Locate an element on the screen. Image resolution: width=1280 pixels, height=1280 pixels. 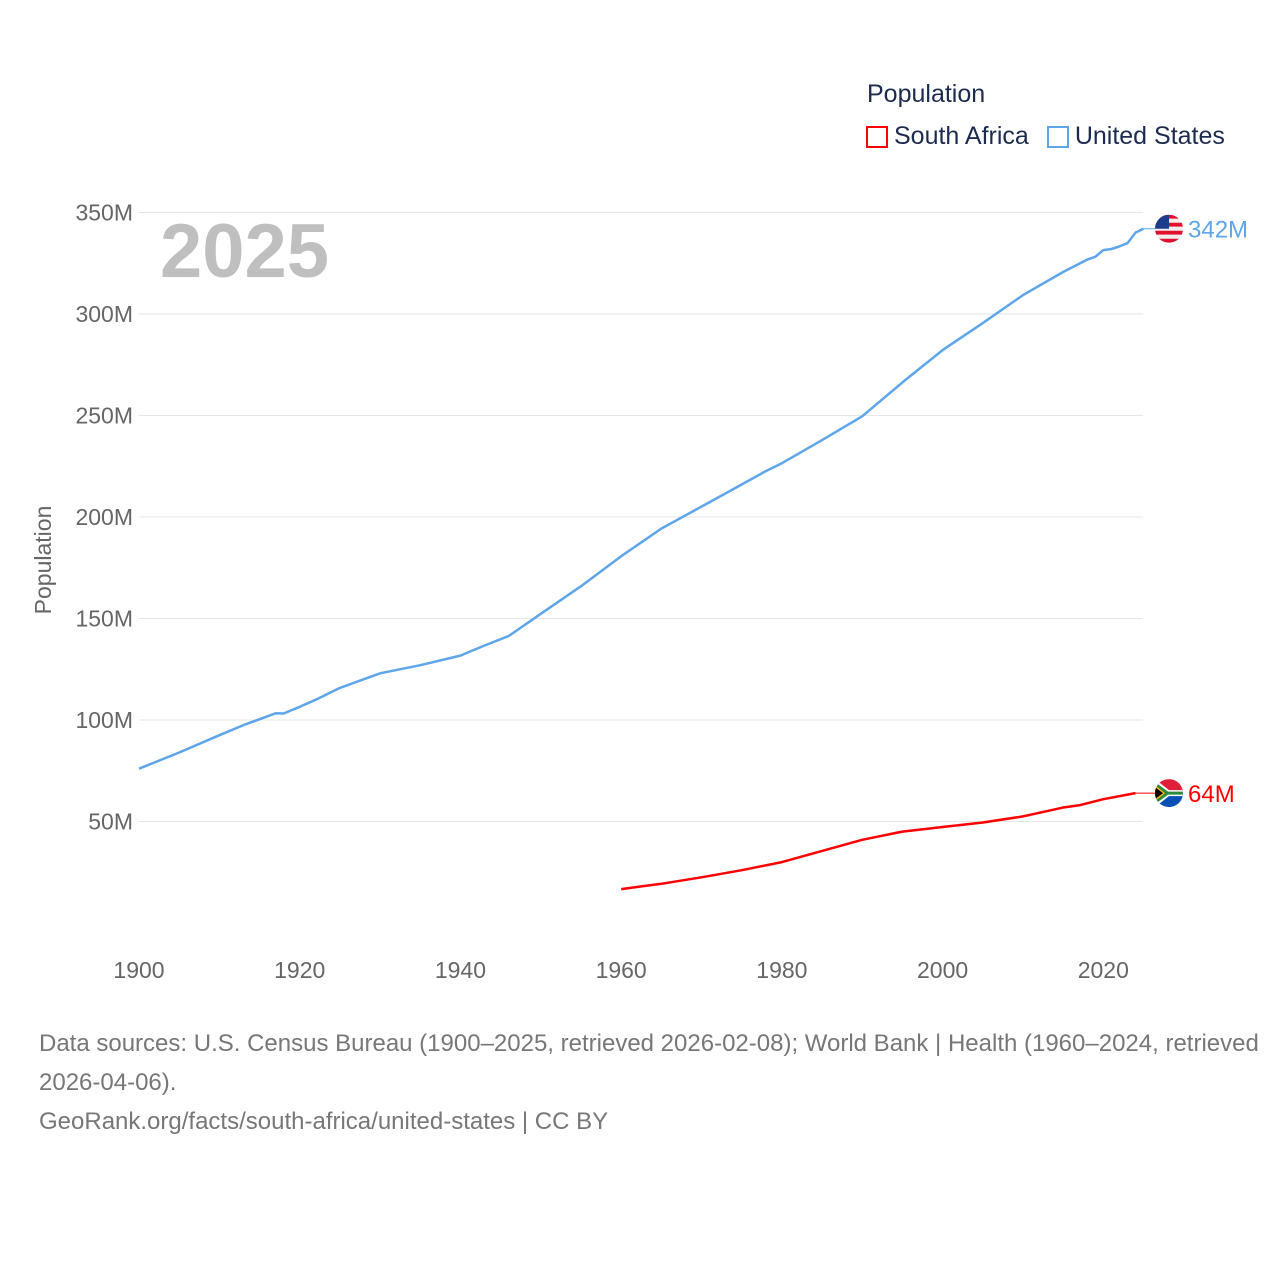
us-flag-icon is located at coordinates (1169, 228).